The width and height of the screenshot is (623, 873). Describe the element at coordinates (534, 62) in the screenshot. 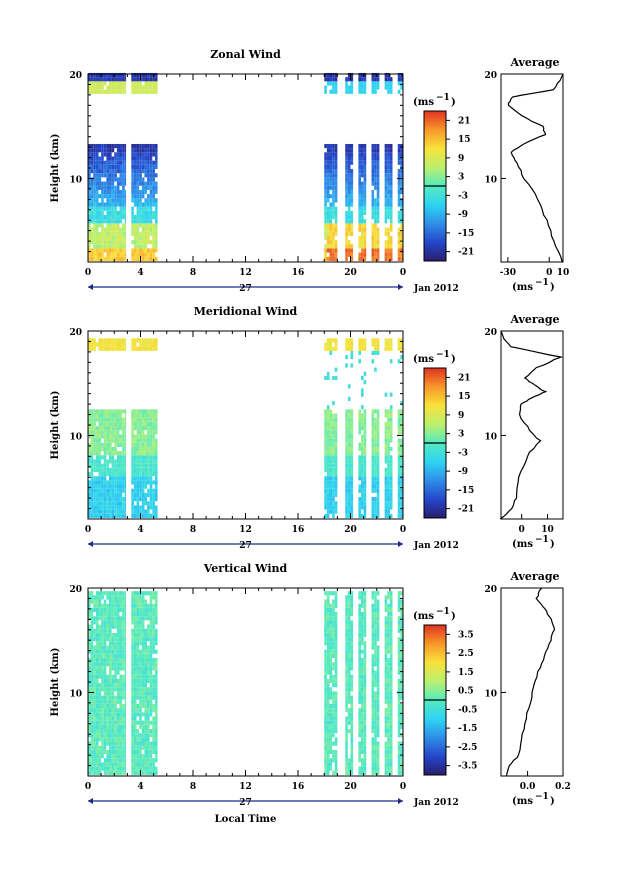

I see `profile-title: Average` at that location.